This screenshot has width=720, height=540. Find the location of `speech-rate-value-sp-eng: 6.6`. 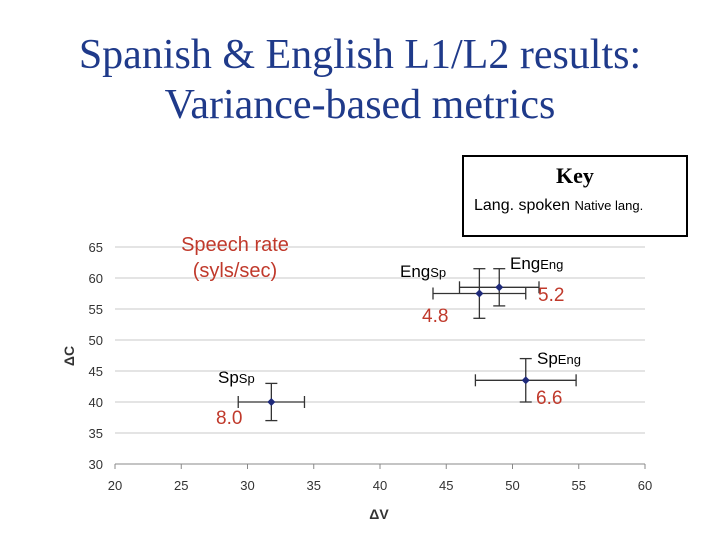

speech-rate-value-sp-eng: 6.6 is located at coordinates (549, 398).